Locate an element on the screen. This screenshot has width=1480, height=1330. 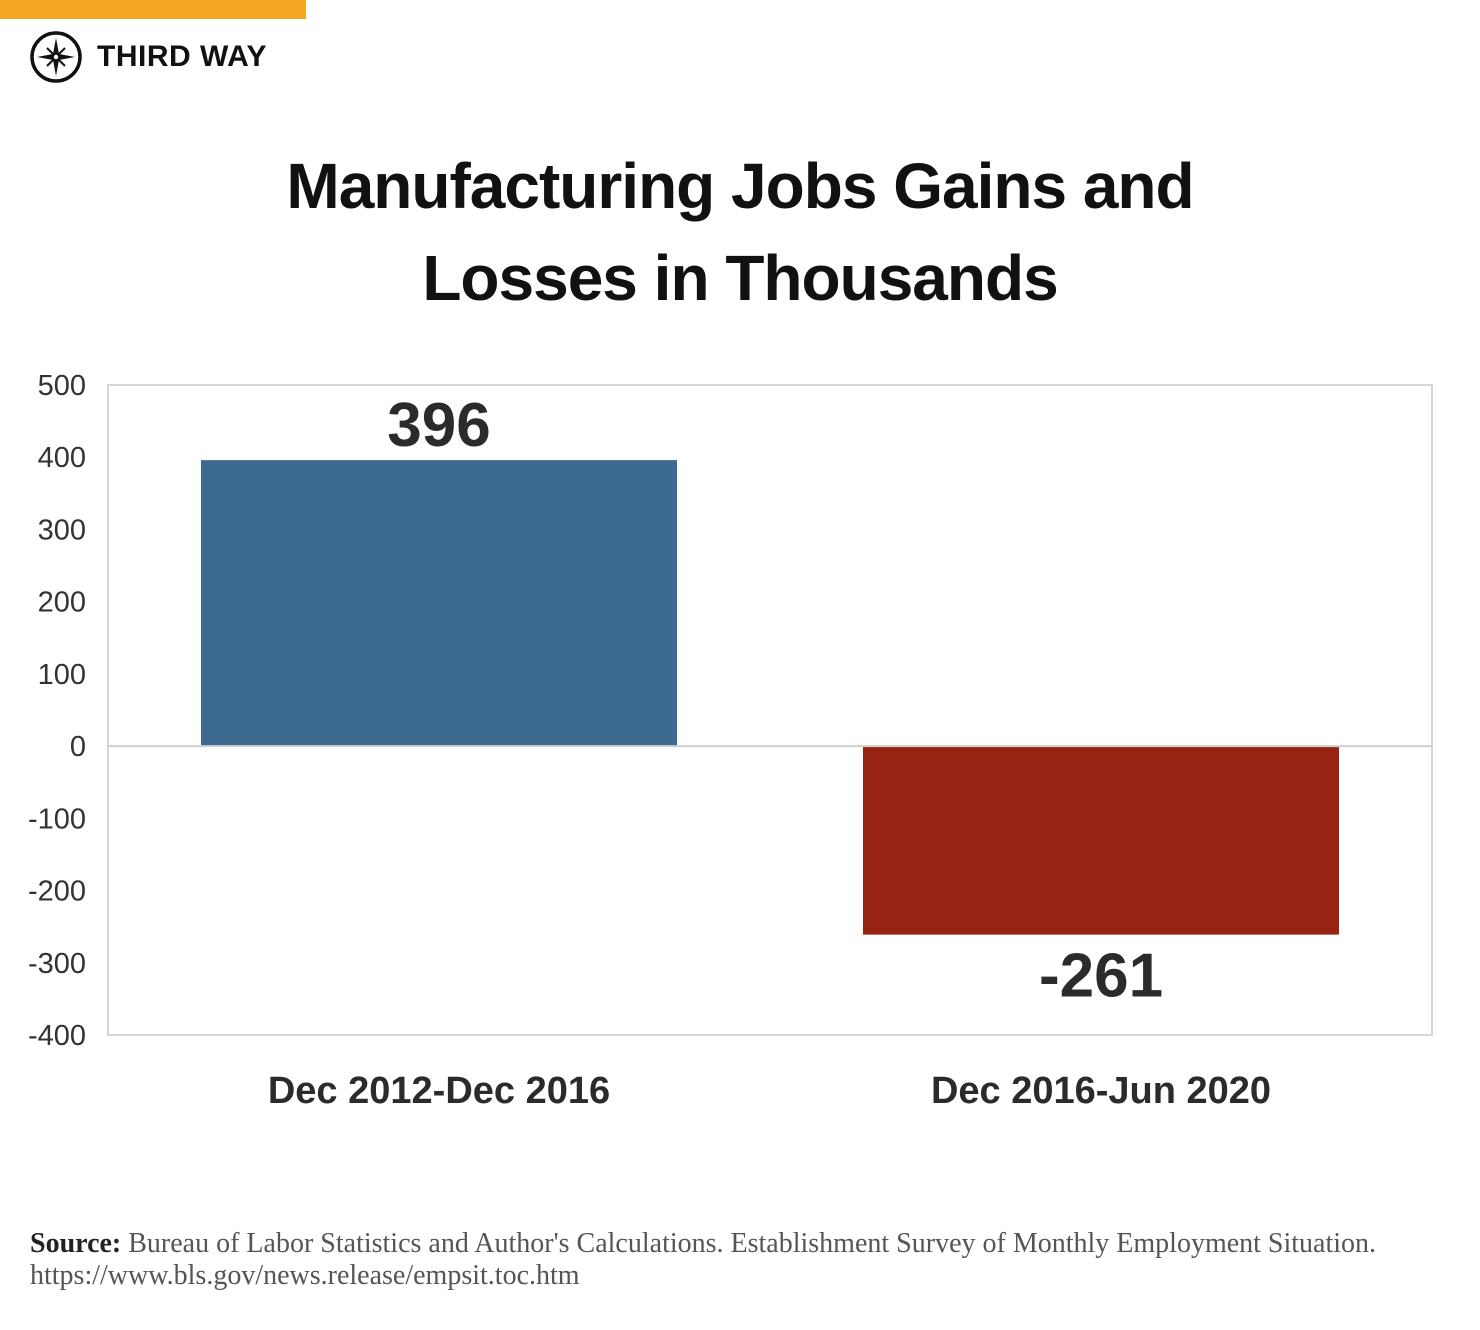
brand-logo: THIRD WAY is located at coordinates (148, 57).